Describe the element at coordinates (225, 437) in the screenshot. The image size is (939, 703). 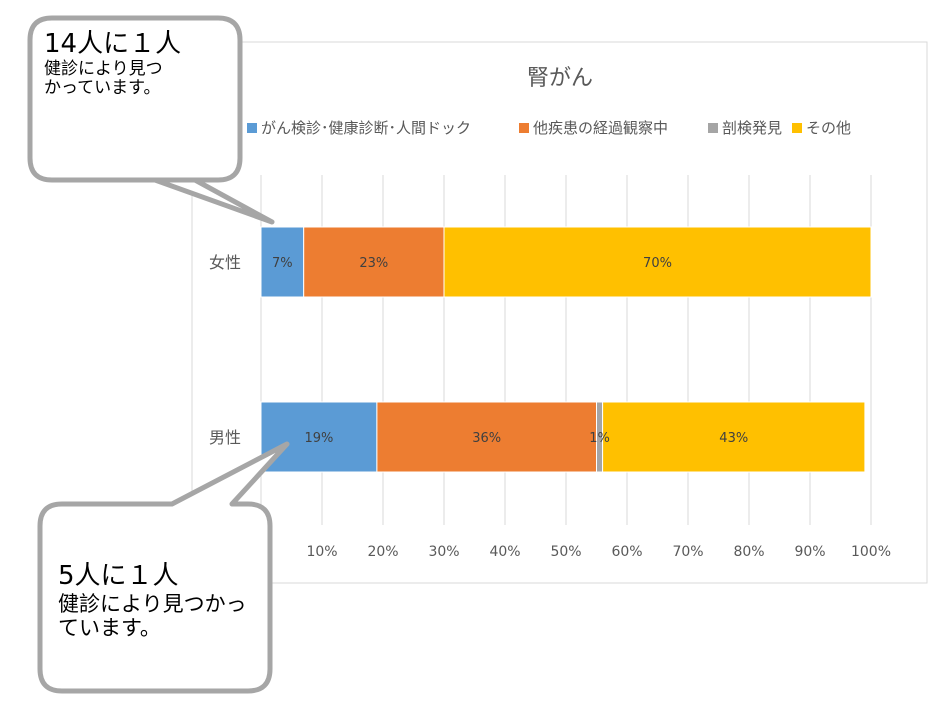
I see `category-label: 男性` at that location.